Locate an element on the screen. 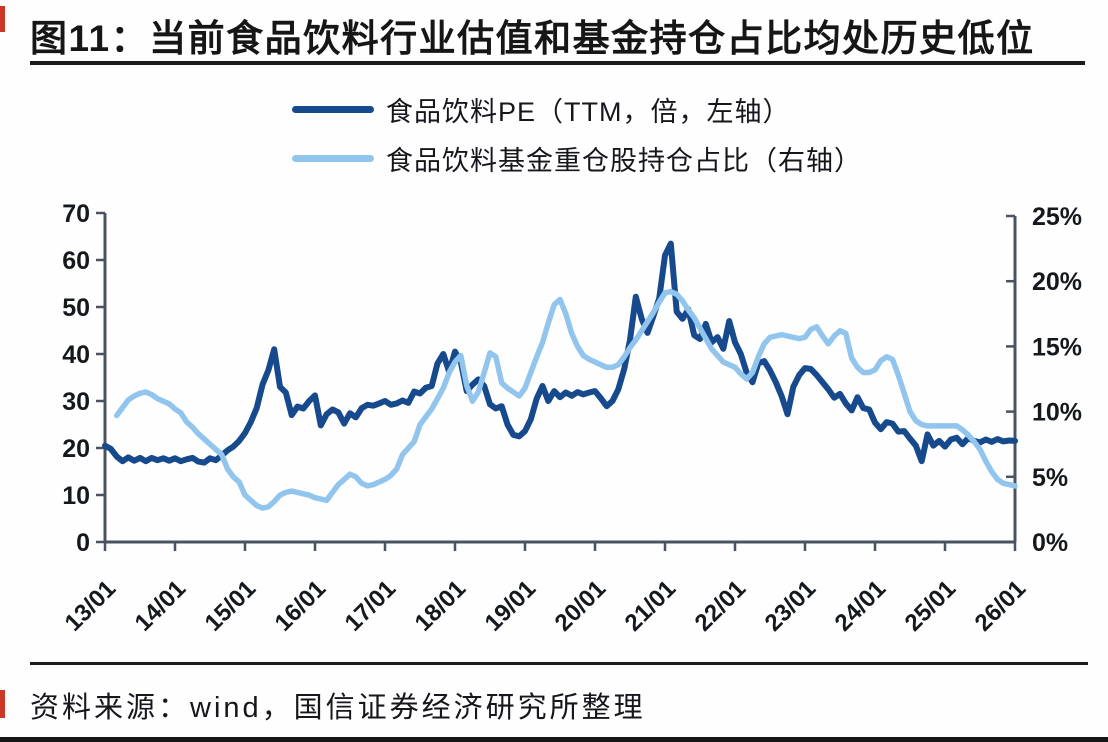 The height and width of the screenshot is (742, 1108). x-axis-tick-label: 13/01 is located at coordinates (91, 606).